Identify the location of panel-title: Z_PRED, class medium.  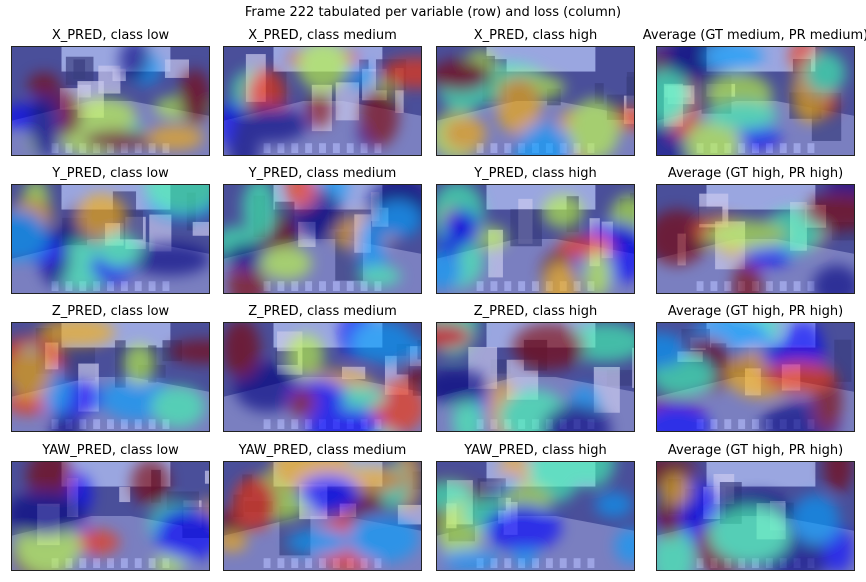
(322, 311).